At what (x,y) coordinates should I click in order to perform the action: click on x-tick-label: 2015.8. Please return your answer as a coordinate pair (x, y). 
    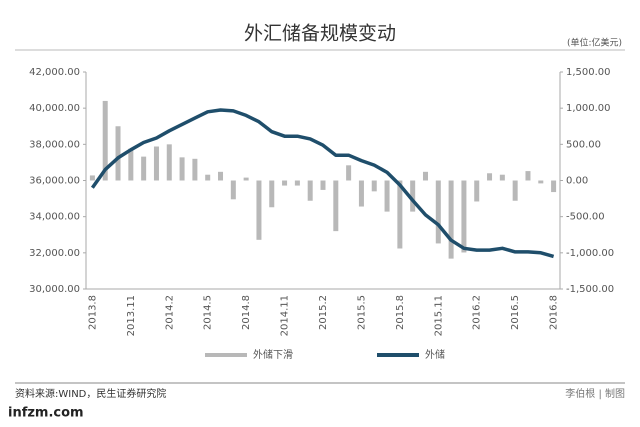
    Looking at the image, I should click on (400, 312).